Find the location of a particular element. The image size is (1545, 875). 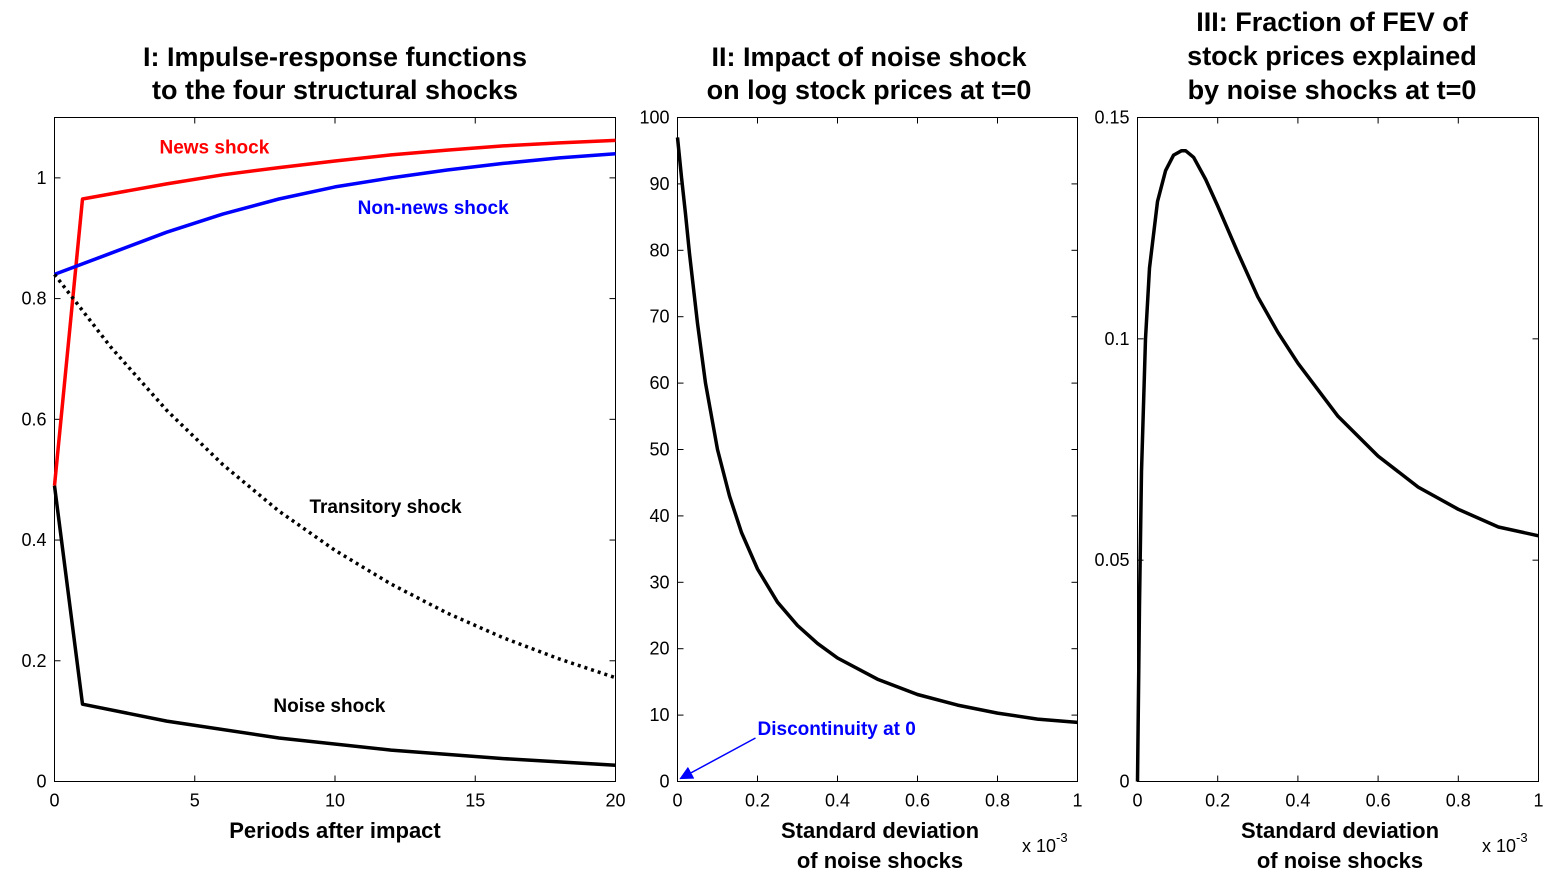

y-tick-label: 90 is located at coordinates (659, 184).